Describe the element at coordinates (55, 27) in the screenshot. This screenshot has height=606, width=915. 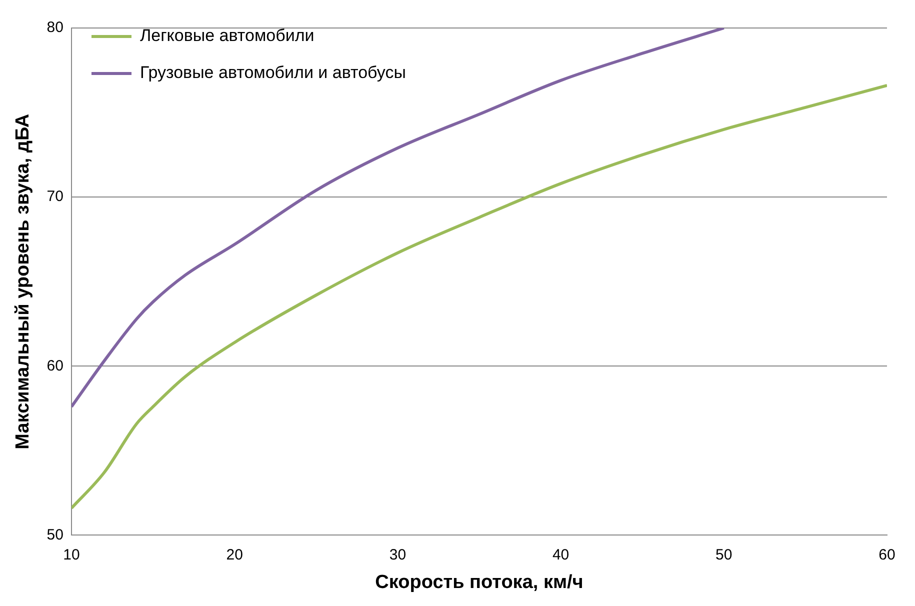
I see `y-tick-label: 80` at that location.